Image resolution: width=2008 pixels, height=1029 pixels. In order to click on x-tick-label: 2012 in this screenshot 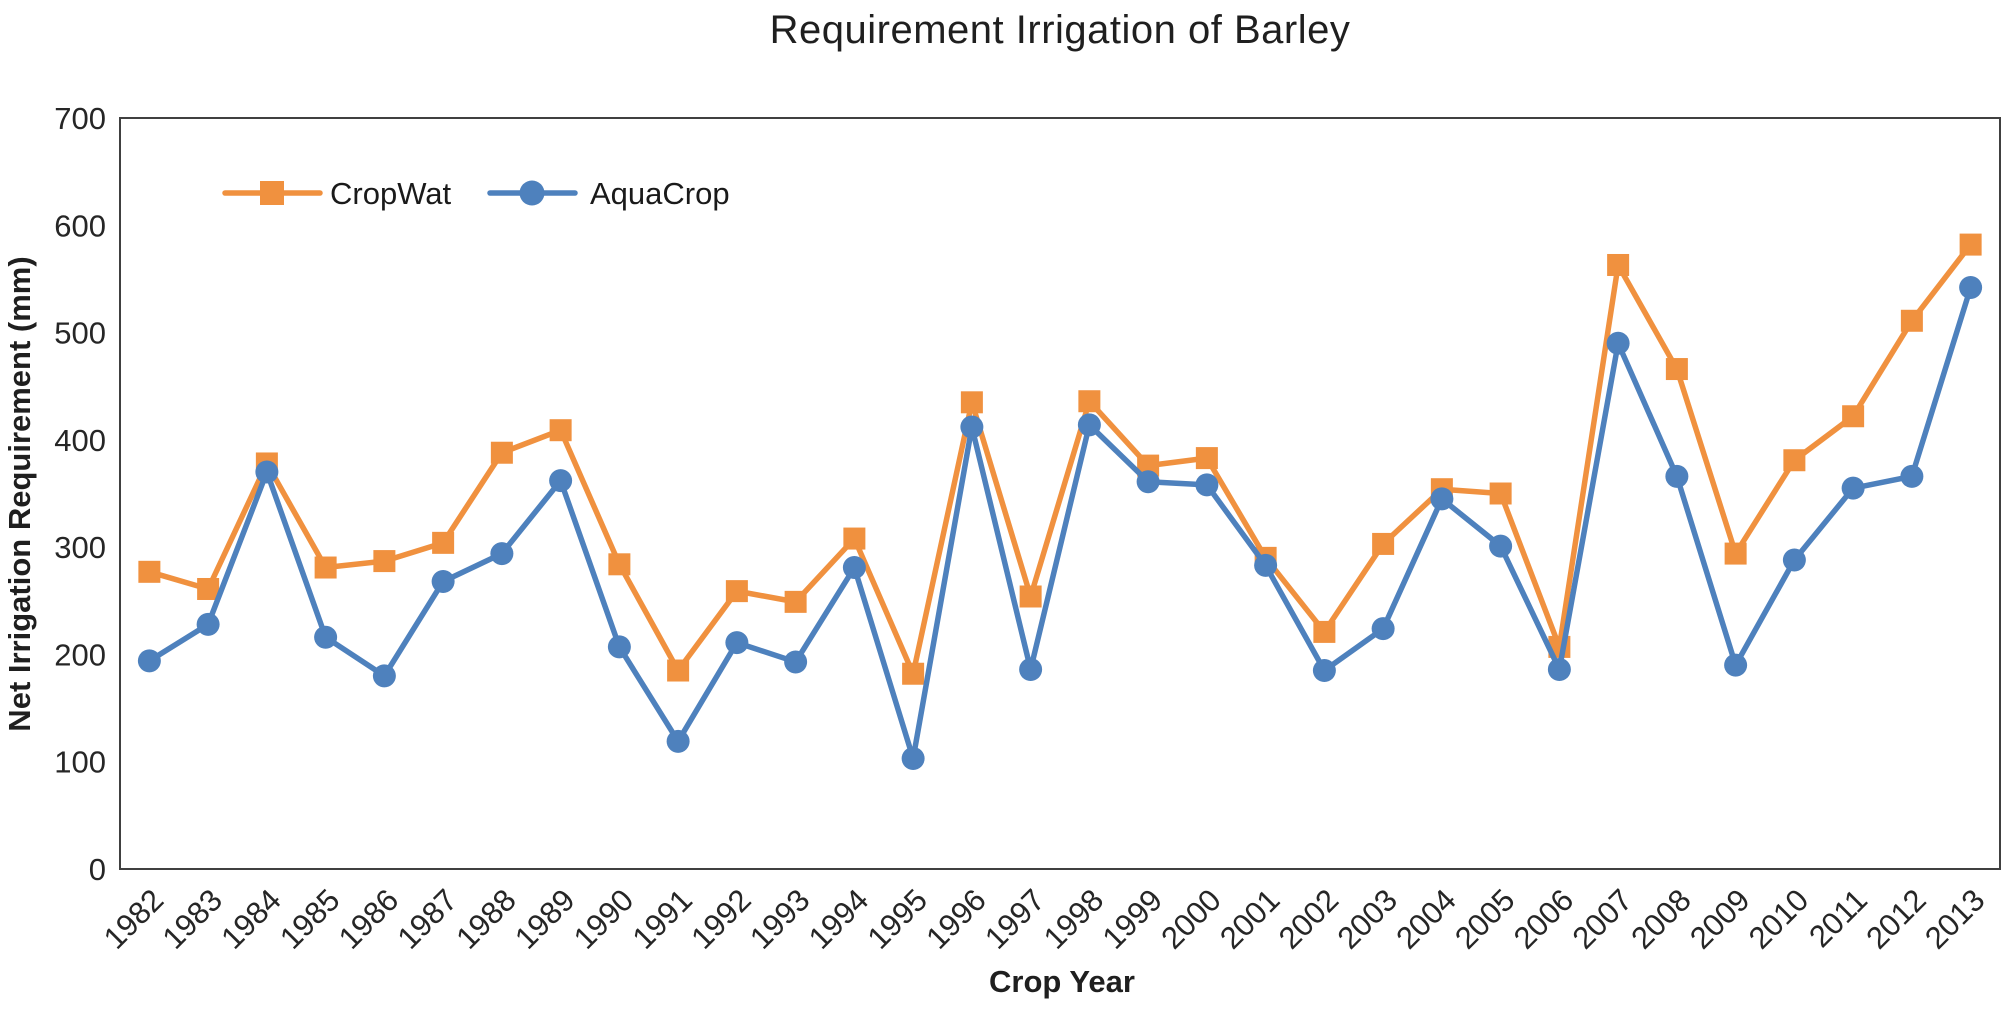, I will do `click(1896, 919)`.